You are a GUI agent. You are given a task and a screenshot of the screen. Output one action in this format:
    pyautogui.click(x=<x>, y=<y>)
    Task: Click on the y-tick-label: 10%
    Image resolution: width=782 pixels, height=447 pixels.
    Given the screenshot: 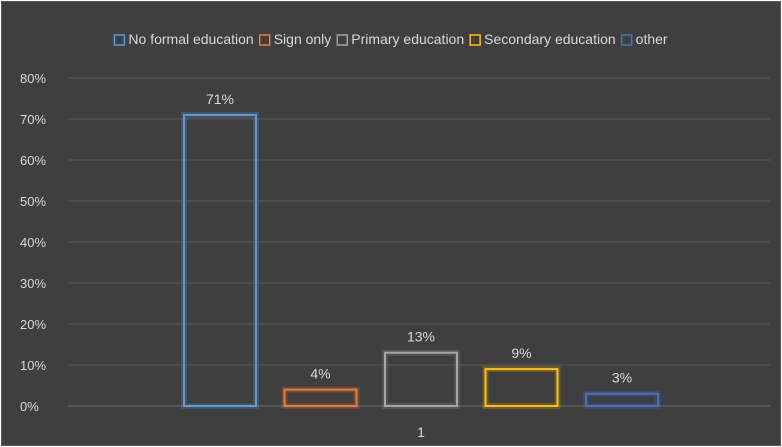 What is the action you would take?
    pyautogui.click(x=33, y=365)
    